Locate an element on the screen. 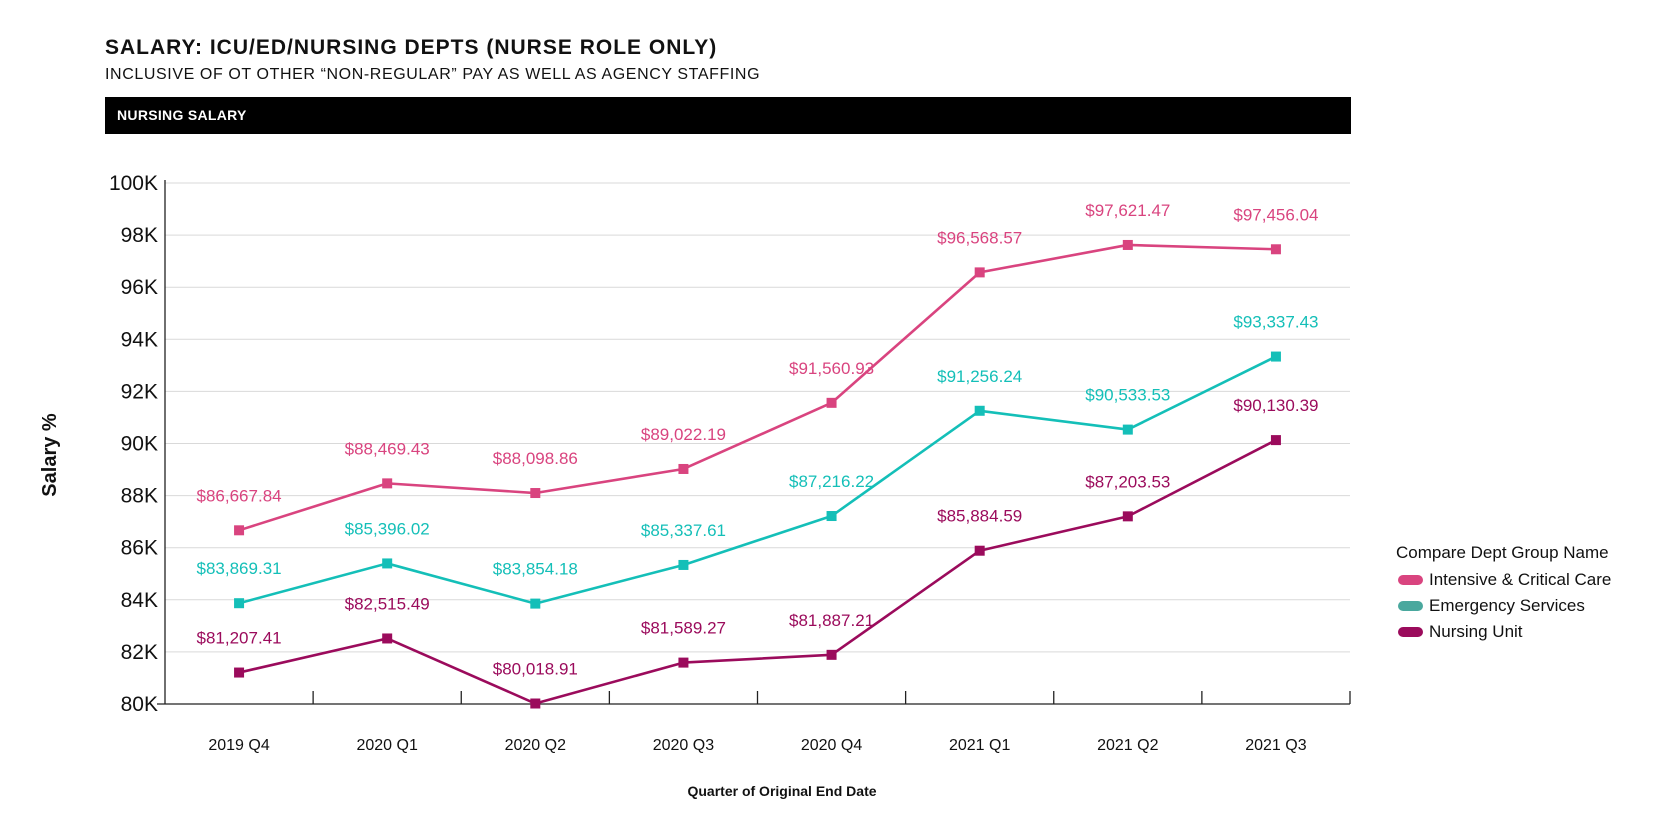  x-tick-label: 2019 Q4 is located at coordinates (238, 745).